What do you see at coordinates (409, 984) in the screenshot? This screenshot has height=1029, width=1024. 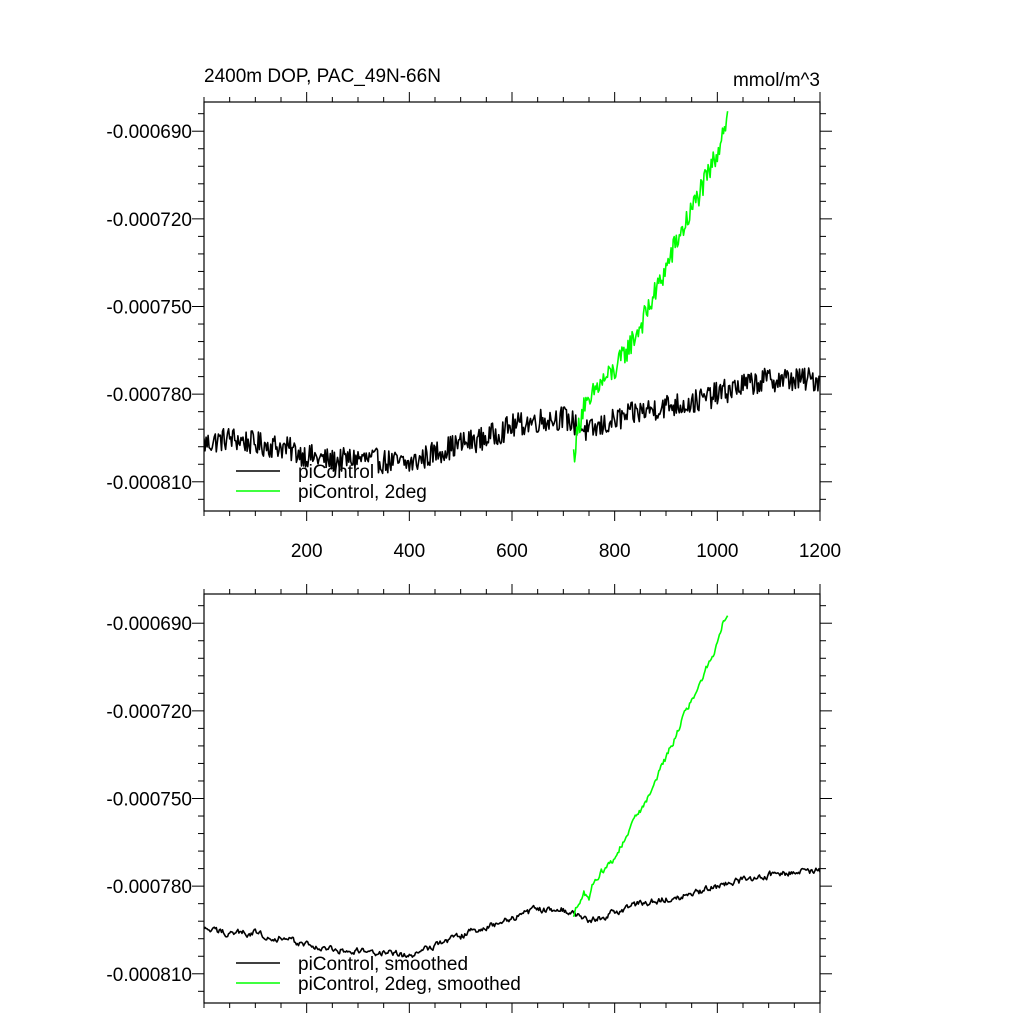 I see `legend-label: piControl, 2deg, smoothed` at bounding box center [409, 984].